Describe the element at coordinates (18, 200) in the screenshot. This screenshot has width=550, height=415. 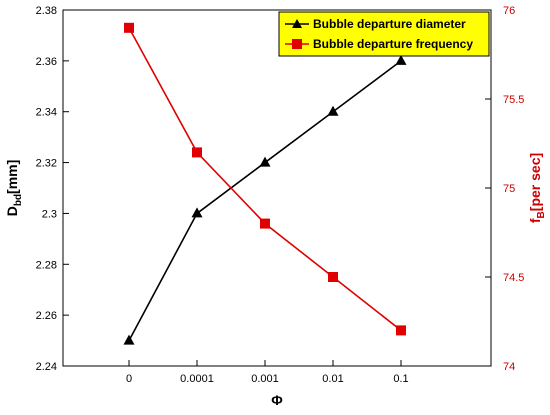
I see `left-axis-title-subscript: bd` at that location.